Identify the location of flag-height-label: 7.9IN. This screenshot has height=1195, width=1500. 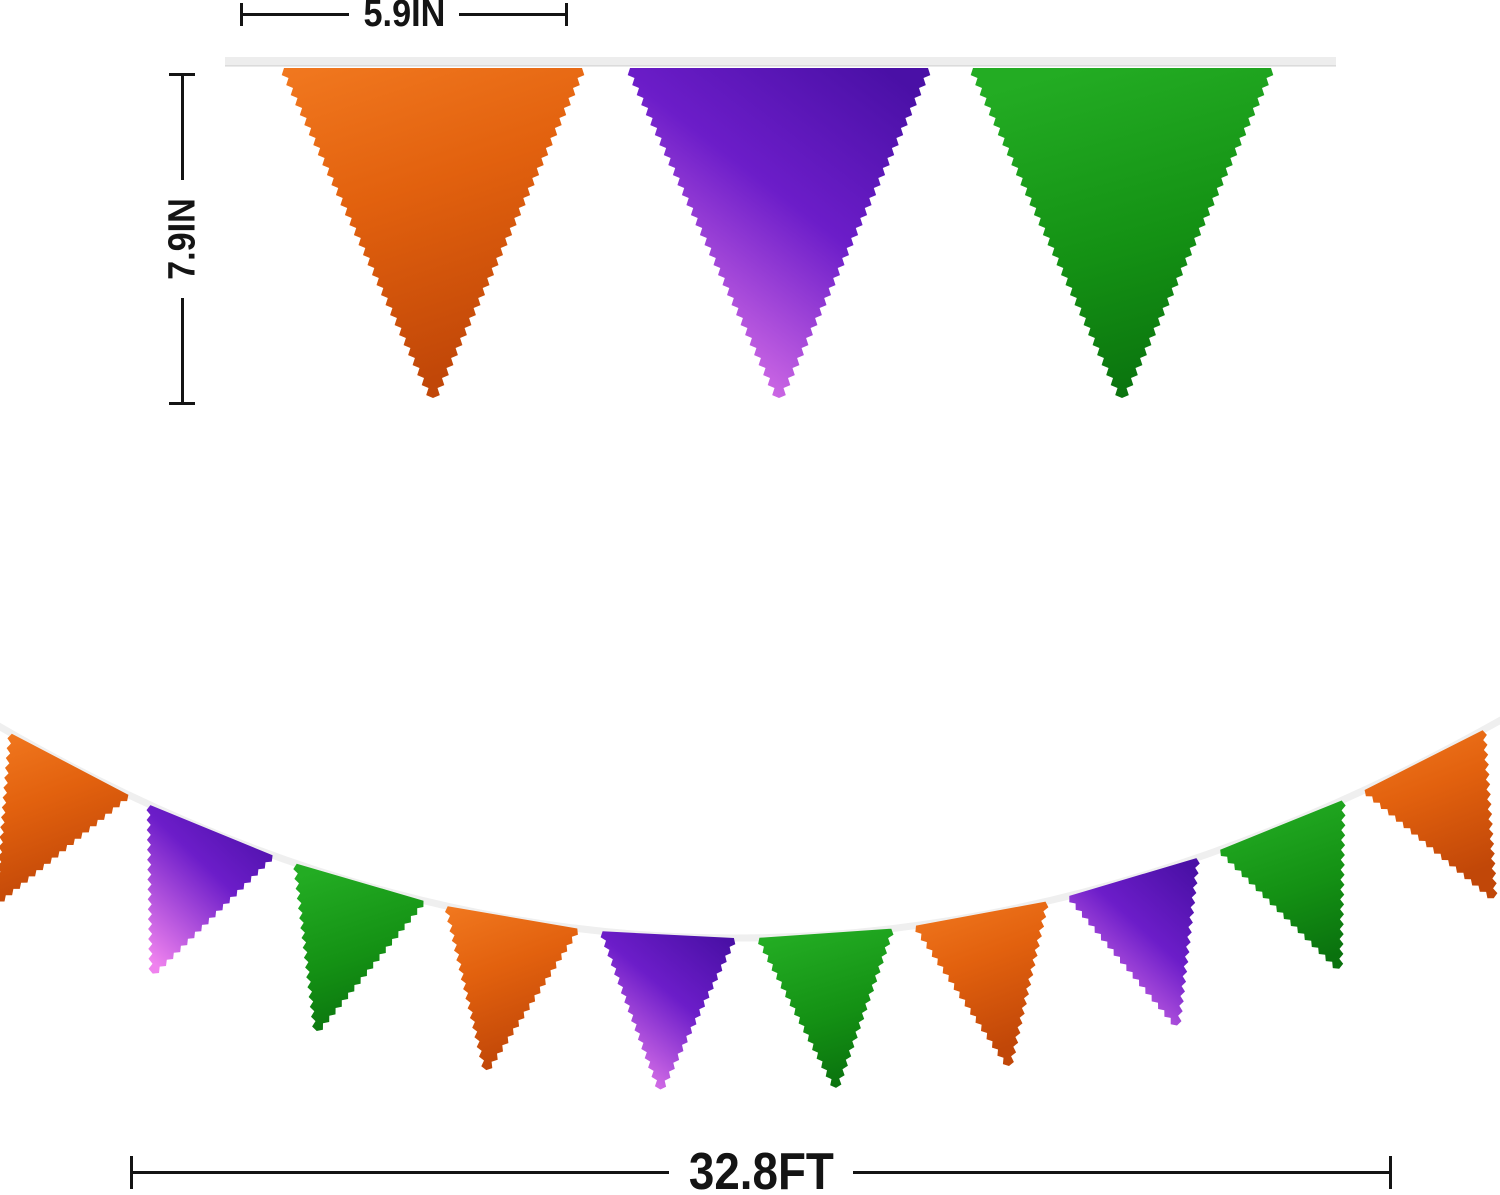
(182, 239).